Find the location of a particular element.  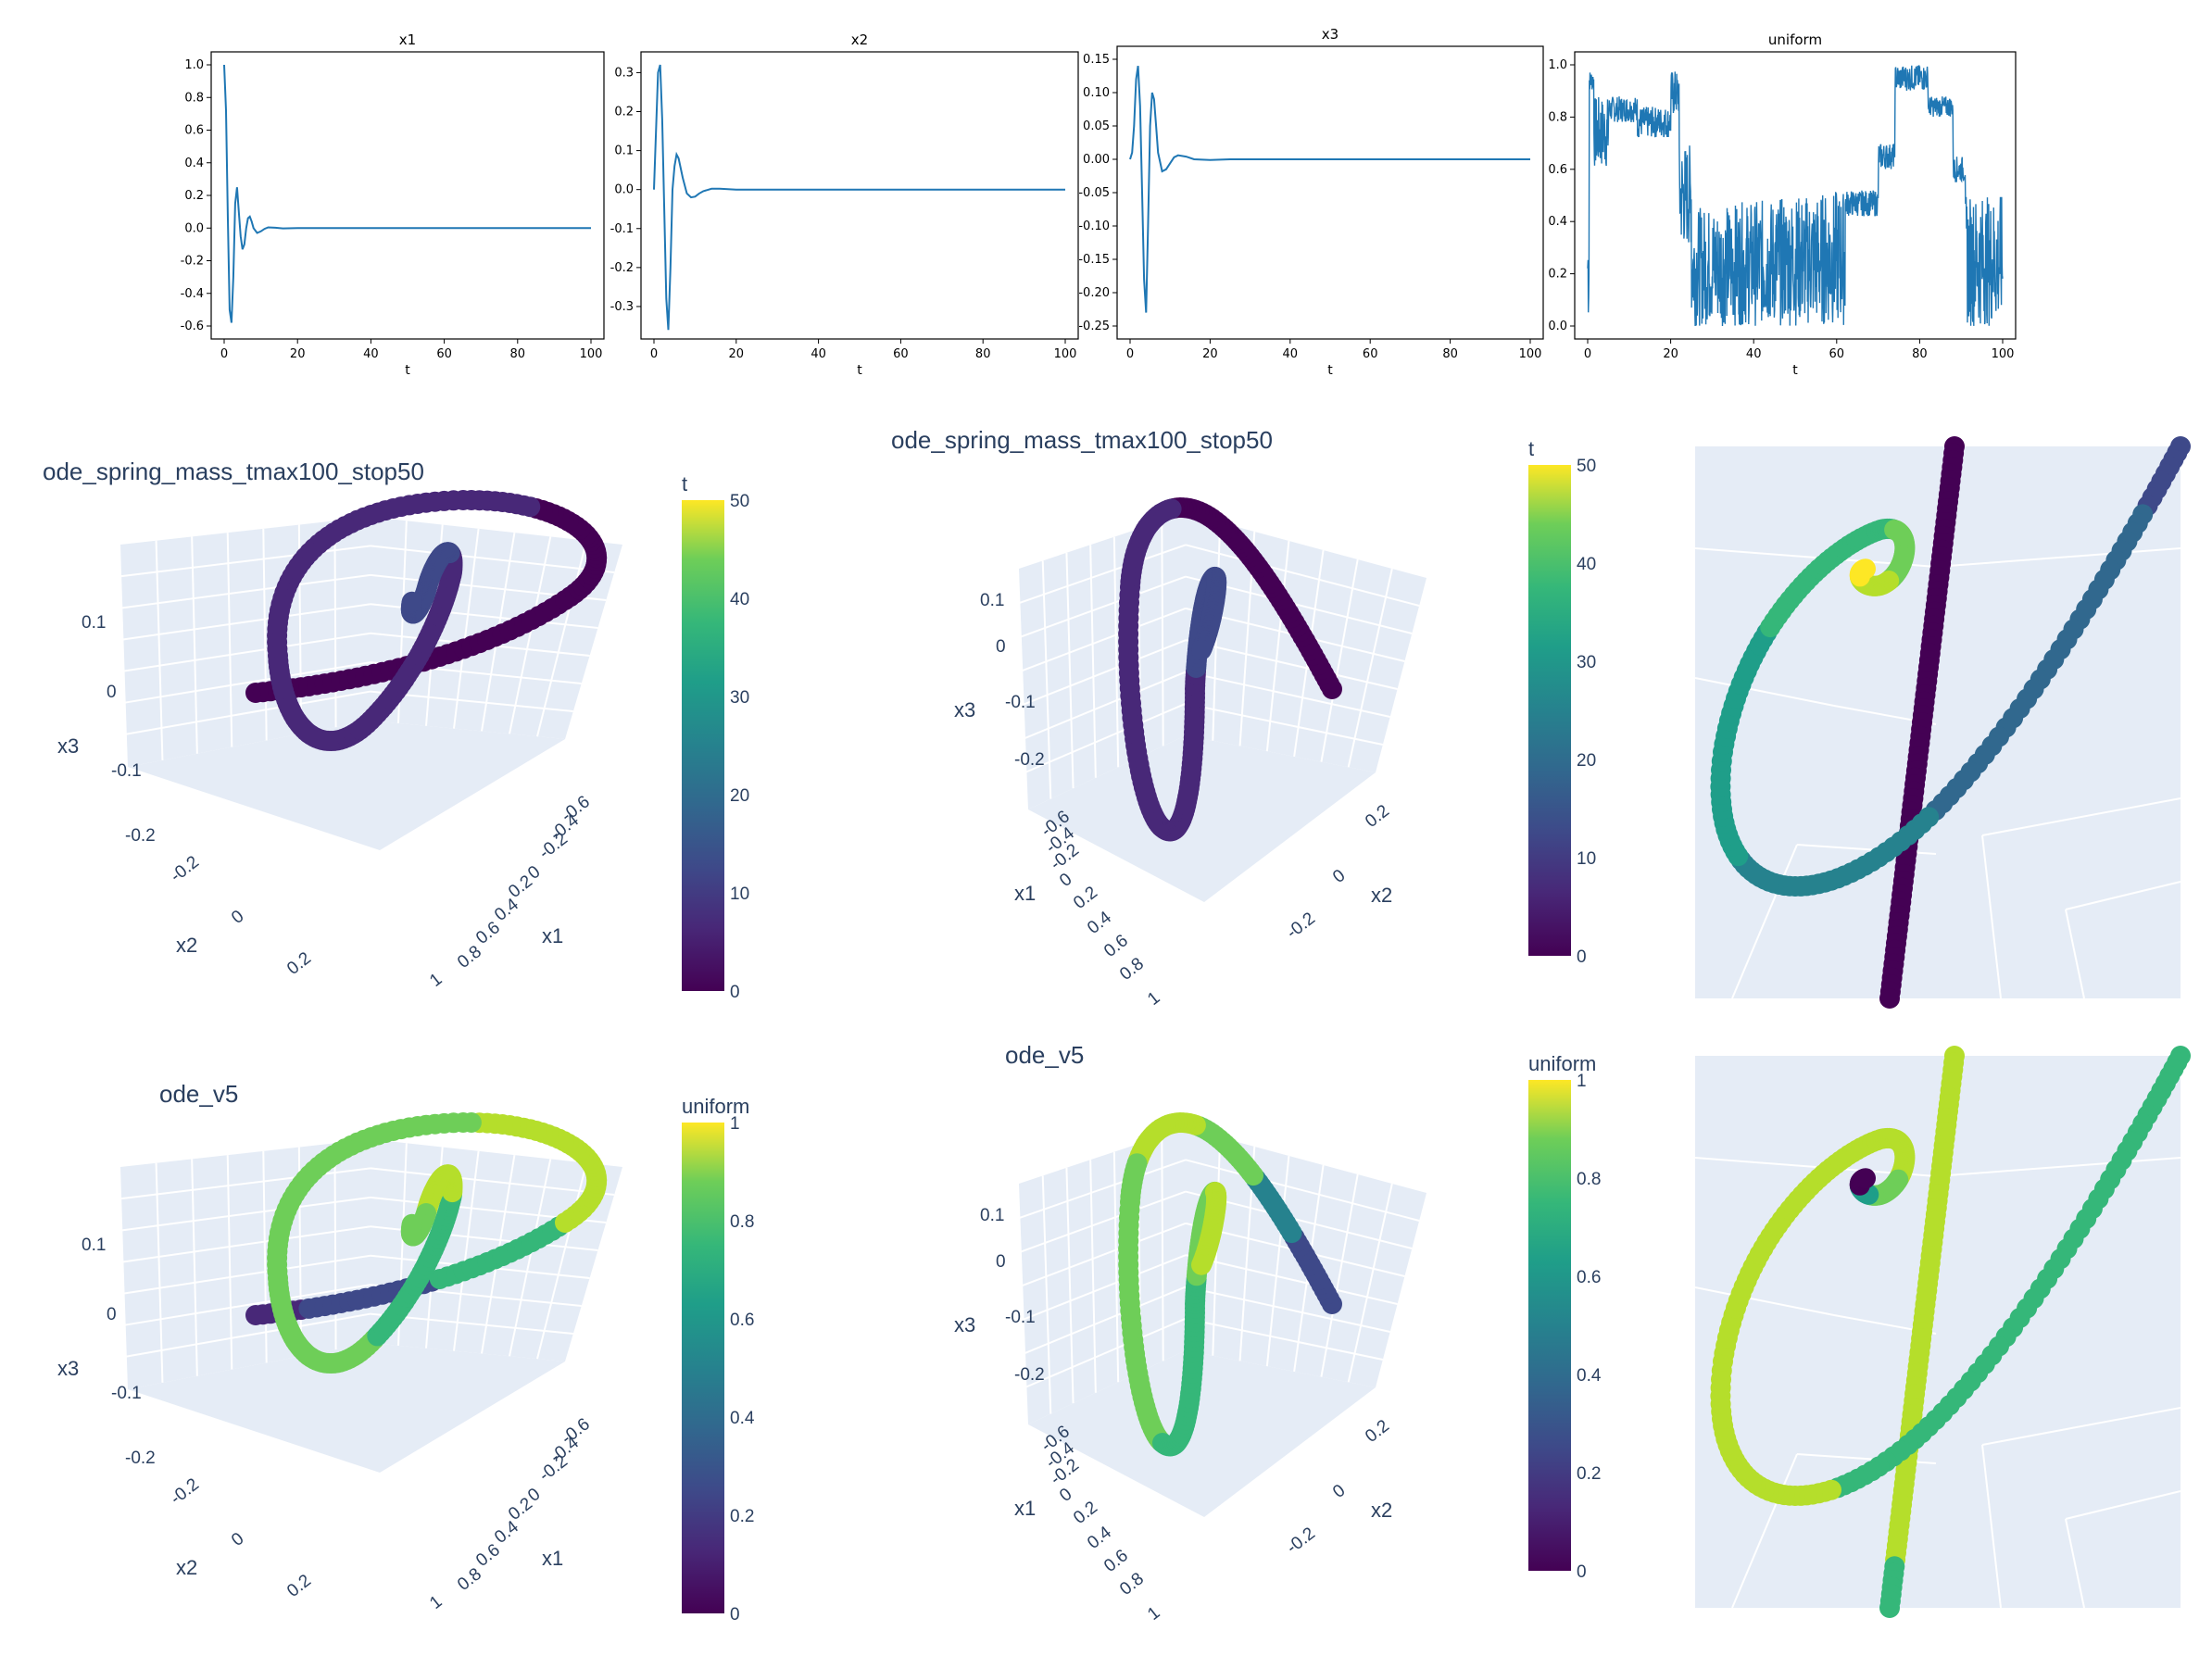

y-tick-label: -0.15 is located at coordinates (1094, 260).